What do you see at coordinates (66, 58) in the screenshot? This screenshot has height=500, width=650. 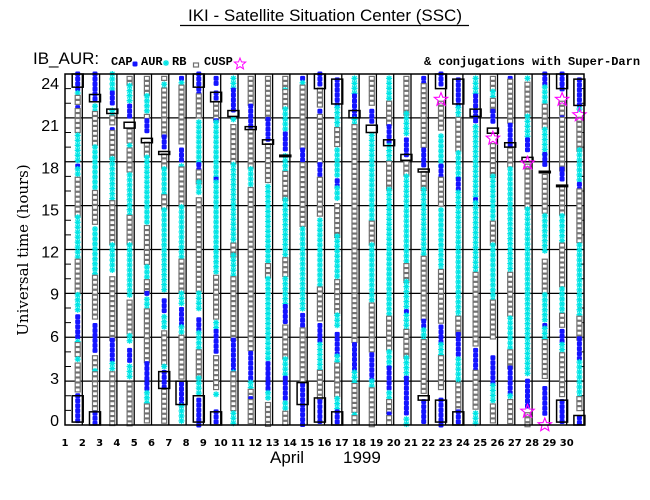 I see `panel-label: IB_AUR:` at bounding box center [66, 58].